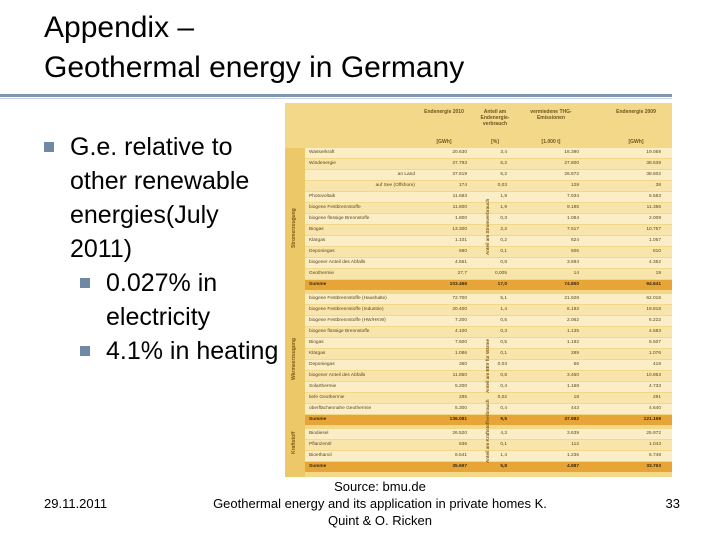  I want to click on cell-endenergie-2009: 38.639, so click(653, 163).